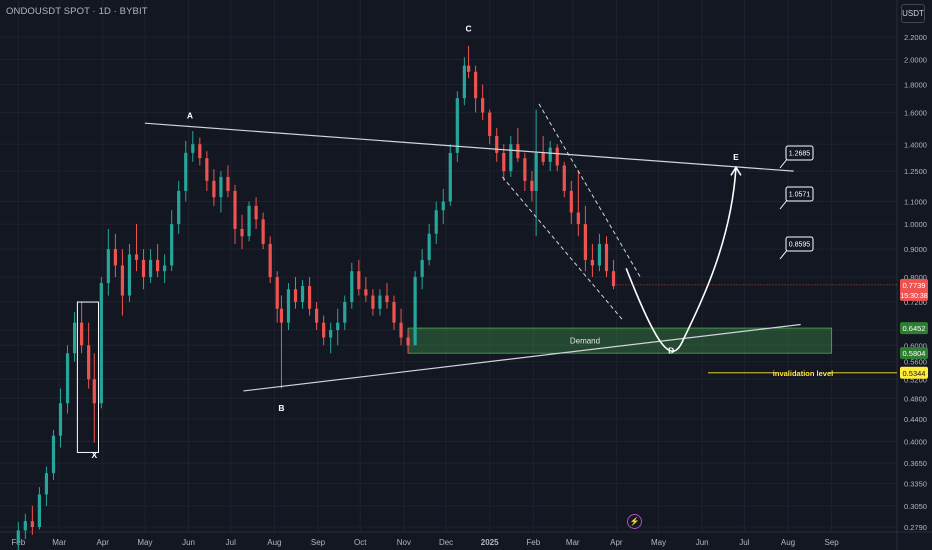 This screenshot has width=932, height=550. What do you see at coordinates (190, 116) in the screenshot?
I see `wave-label: A` at bounding box center [190, 116].